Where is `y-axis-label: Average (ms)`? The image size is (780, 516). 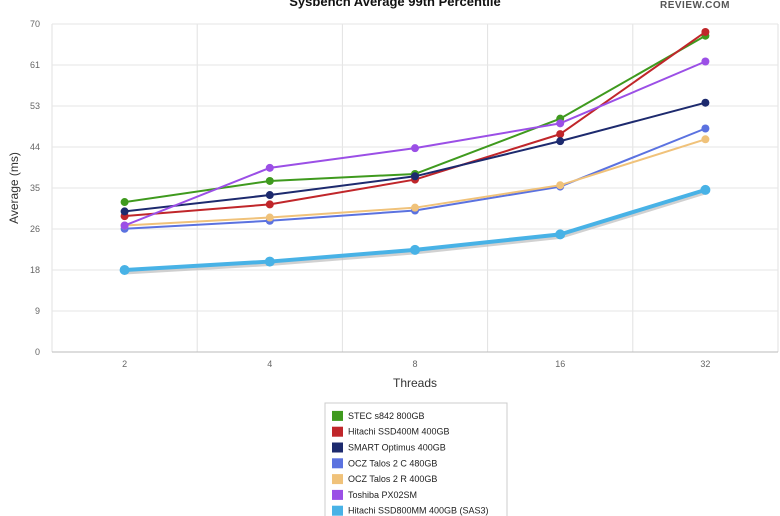 y-axis-label: Average (ms) is located at coordinates (14, 188).